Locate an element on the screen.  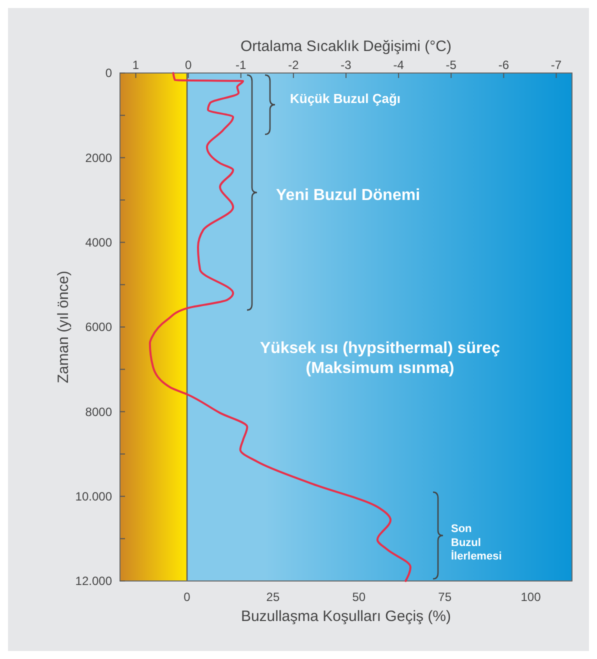
x-tick-label: 25 is located at coordinates (273, 597).